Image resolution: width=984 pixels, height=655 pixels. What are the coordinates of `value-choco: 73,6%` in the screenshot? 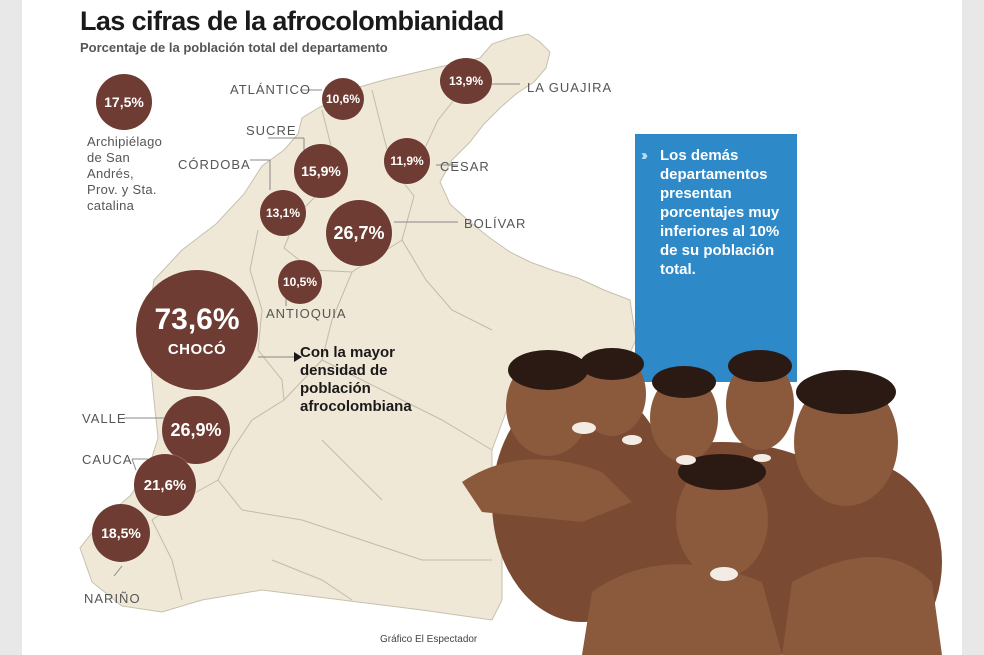 It's located at (197, 319).